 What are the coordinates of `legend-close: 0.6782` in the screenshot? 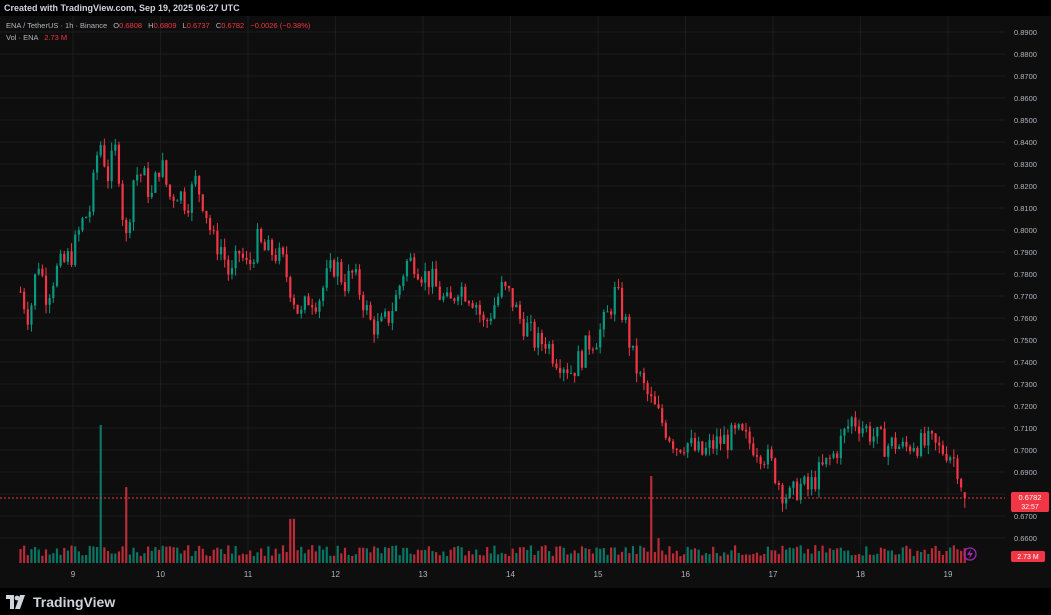 It's located at (233, 25).